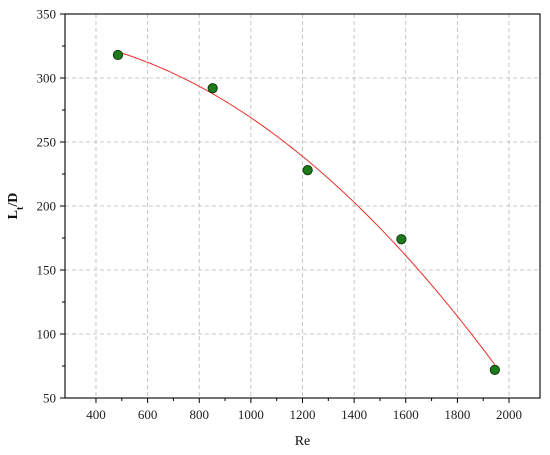  Describe the element at coordinates (148, 414) in the screenshot. I see `x-tick-label-600: 600` at that location.